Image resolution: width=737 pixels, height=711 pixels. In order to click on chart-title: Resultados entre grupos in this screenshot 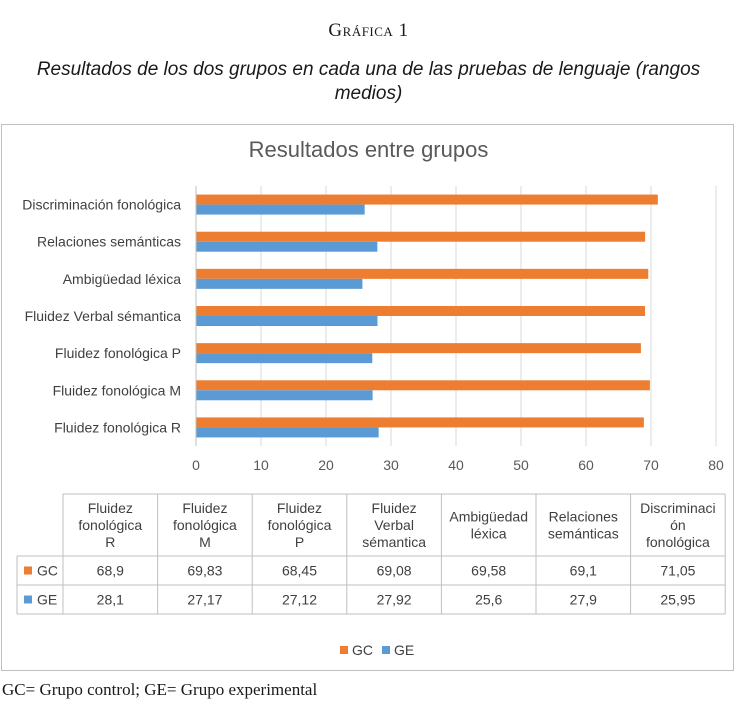, I will do `click(368, 149)`.